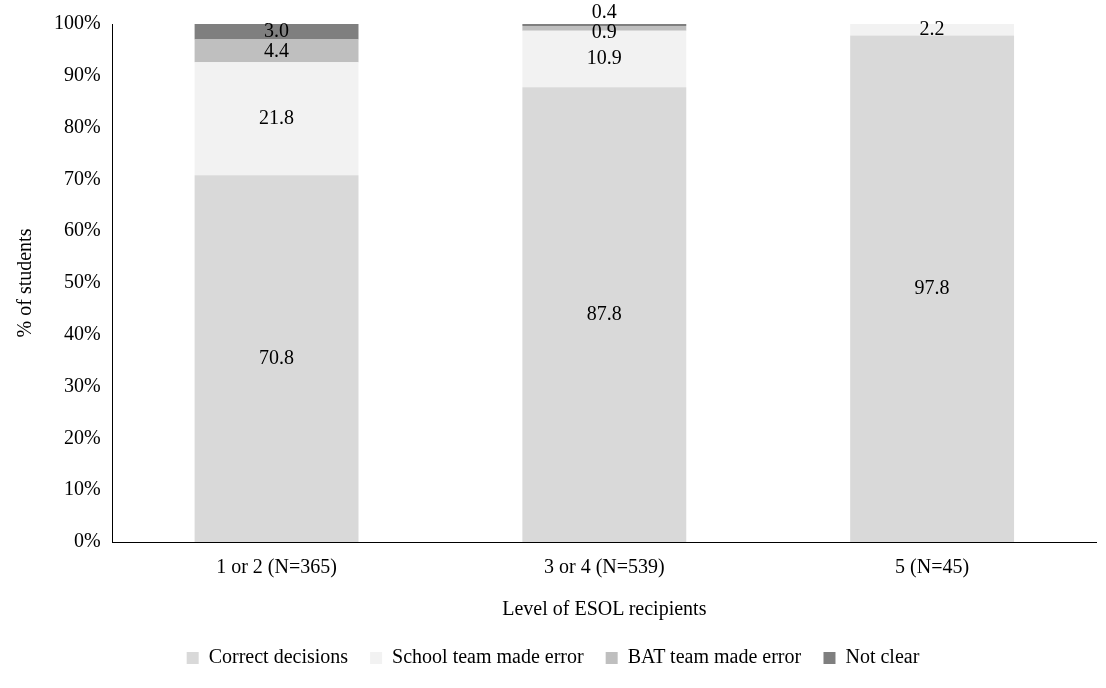 Image resolution: width=1106 pixels, height=688 pixels. I want to click on data-label: 4.4, so click(277, 50).